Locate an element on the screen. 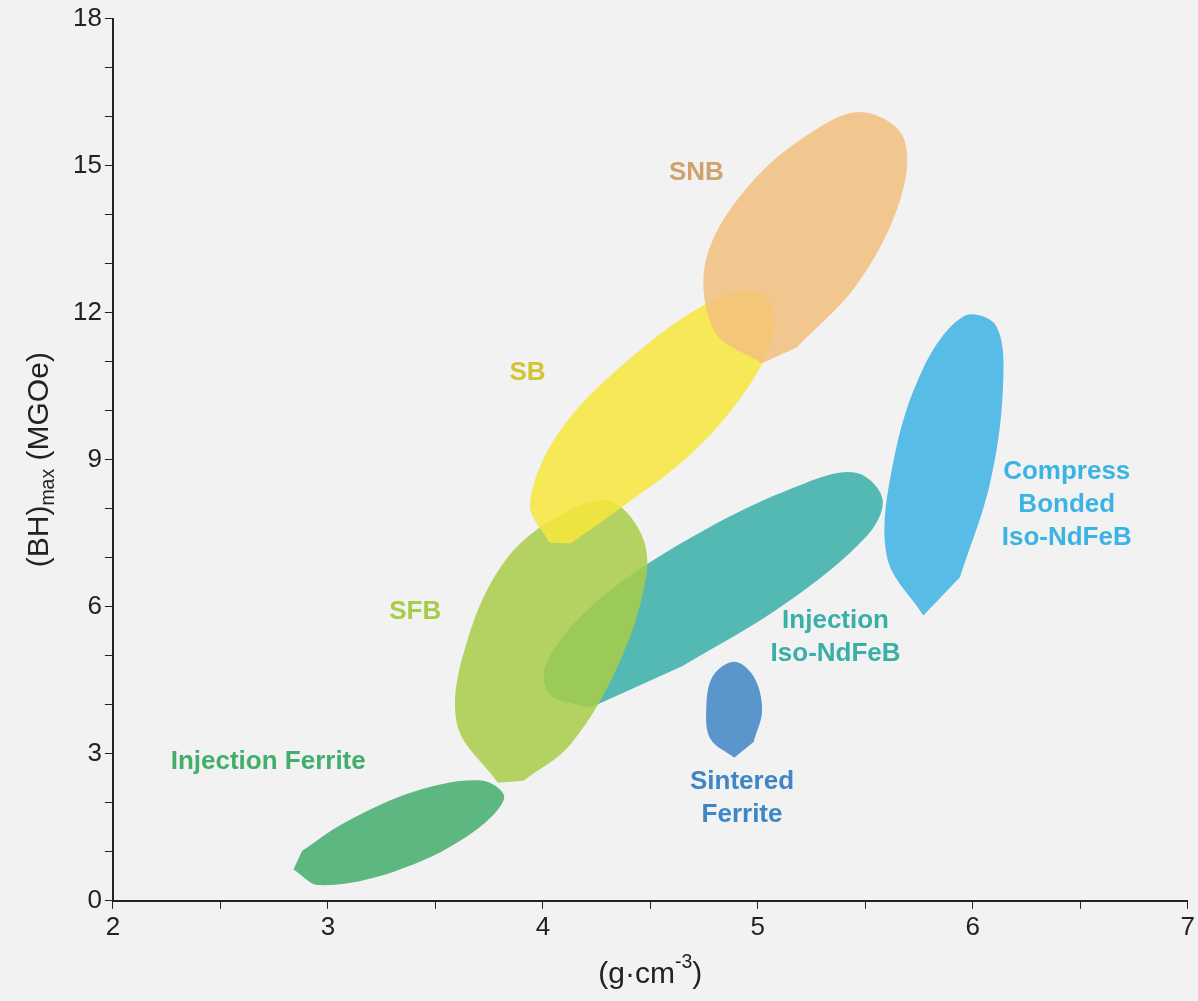  series-label: SNB is located at coordinates (696, 170).